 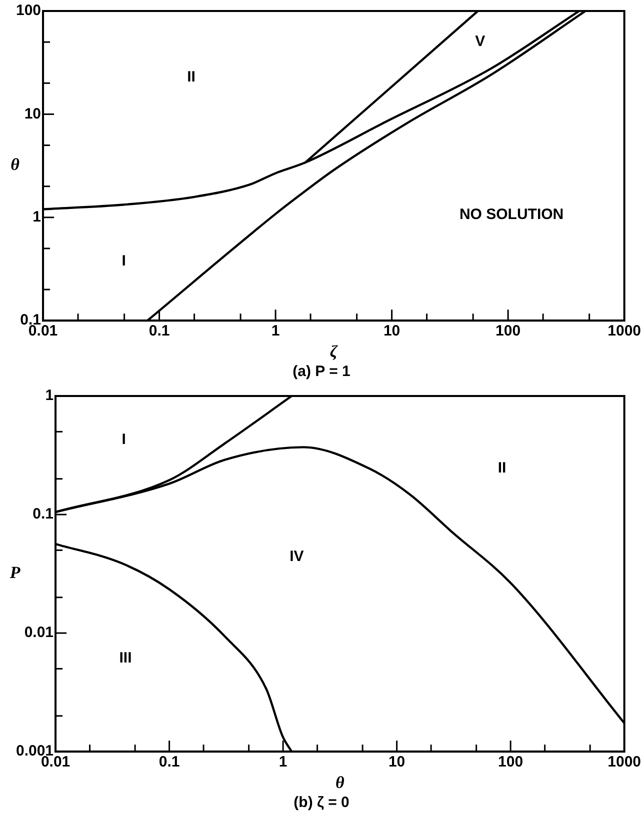 I want to click on annotation: III, so click(x=125, y=658).